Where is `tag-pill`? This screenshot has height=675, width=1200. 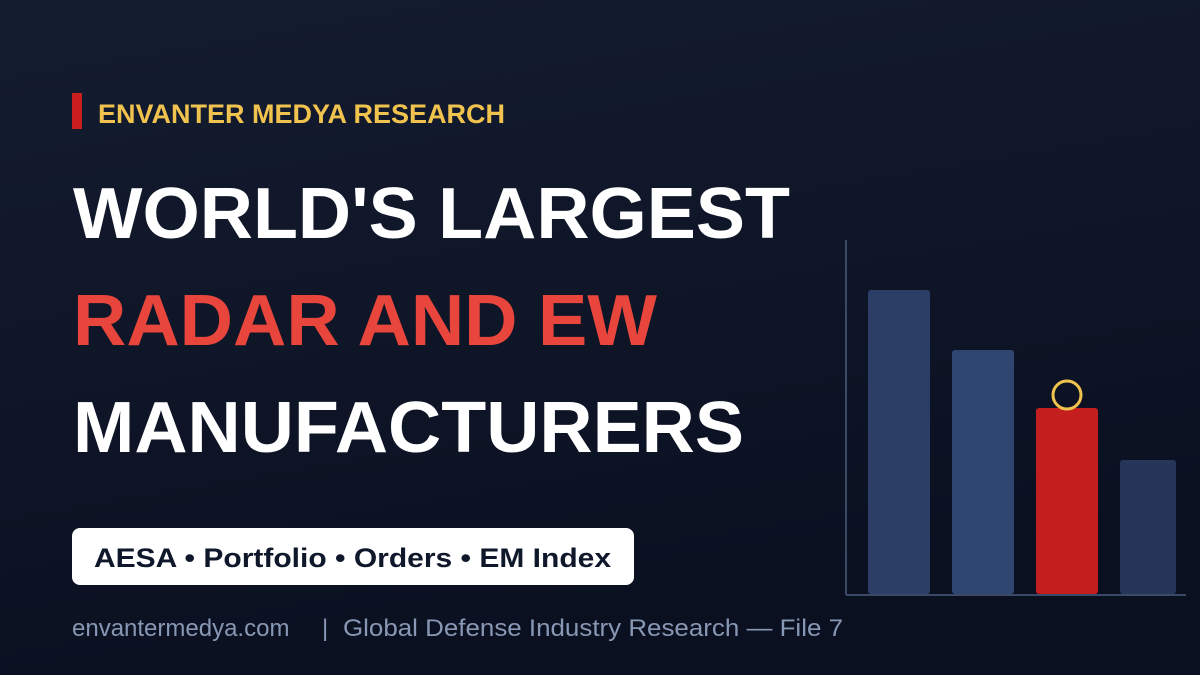
tag-pill is located at coordinates (353, 556).